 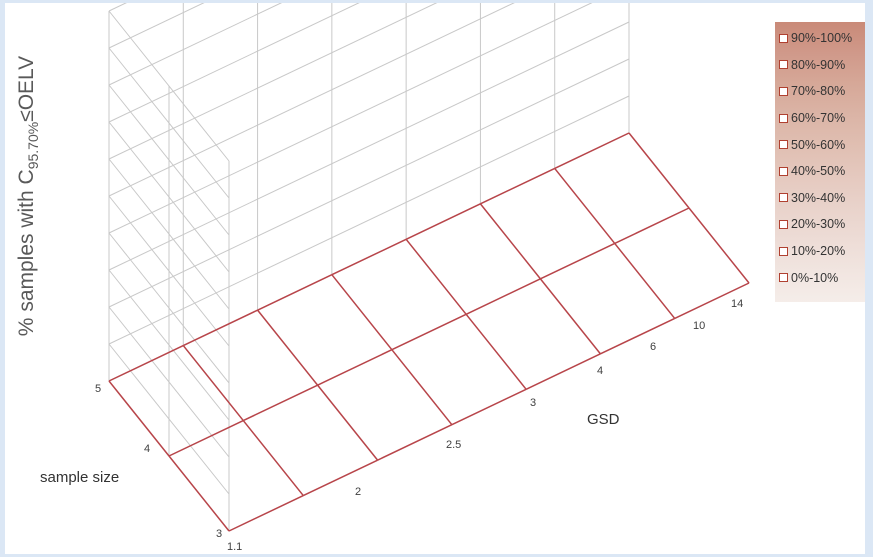 I want to click on y-tick-label: 3, so click(x=219, y=534).